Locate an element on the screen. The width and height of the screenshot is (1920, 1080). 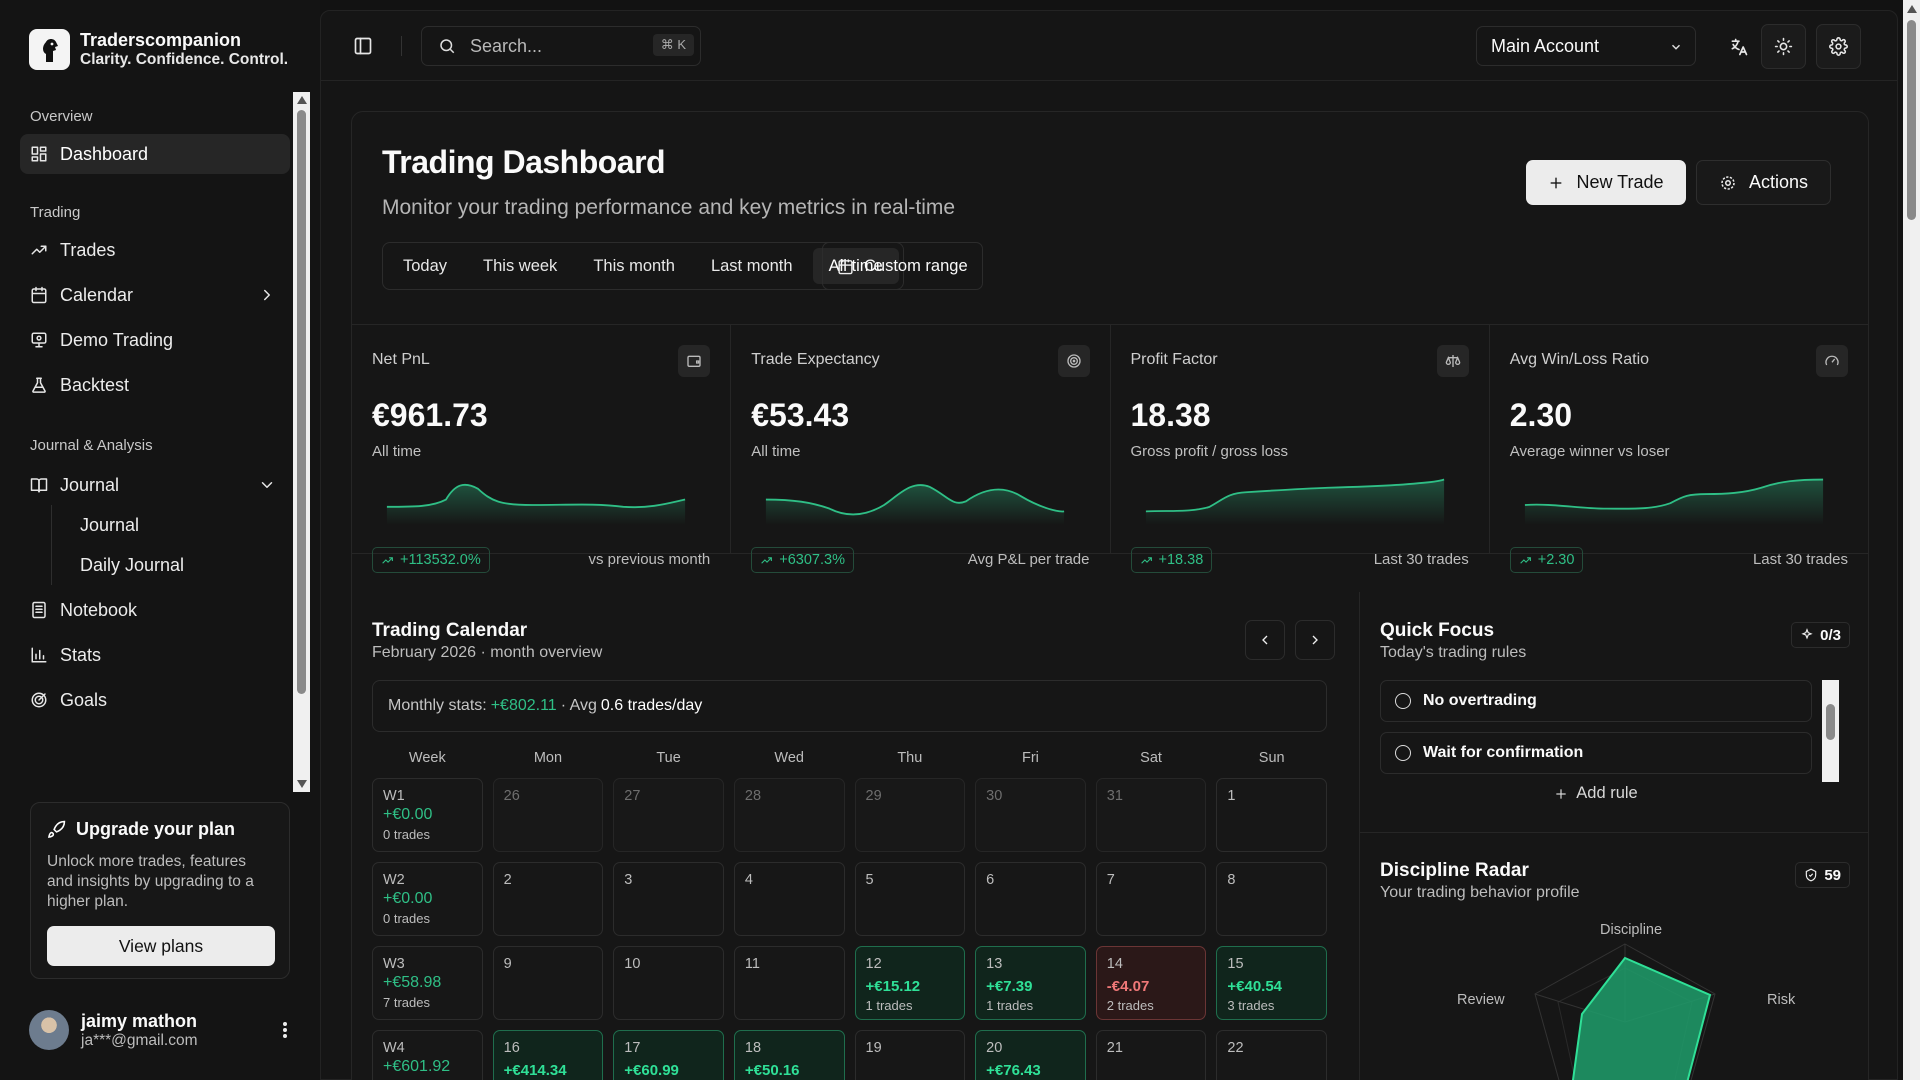
calendar-day-cell: 18 +€50.16 is located at coordinates (789, 1055).